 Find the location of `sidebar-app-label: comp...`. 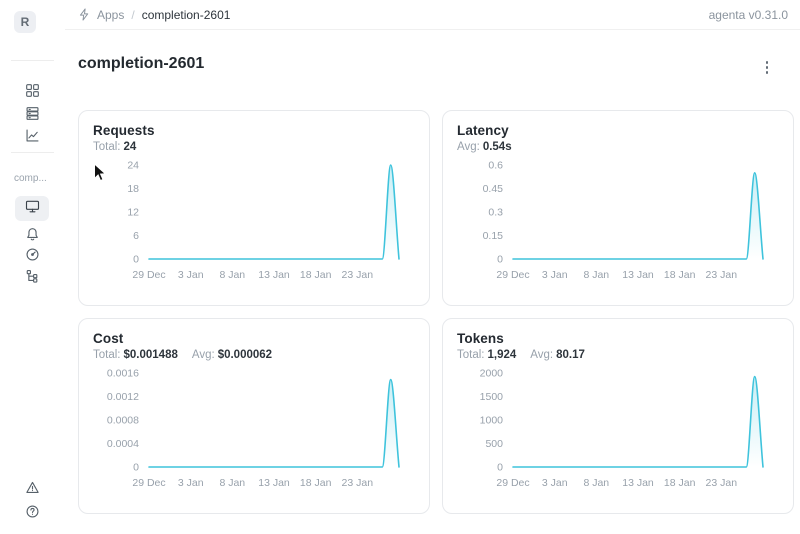

sidebar-app-label: comp... is located at coordinates (30, 178).